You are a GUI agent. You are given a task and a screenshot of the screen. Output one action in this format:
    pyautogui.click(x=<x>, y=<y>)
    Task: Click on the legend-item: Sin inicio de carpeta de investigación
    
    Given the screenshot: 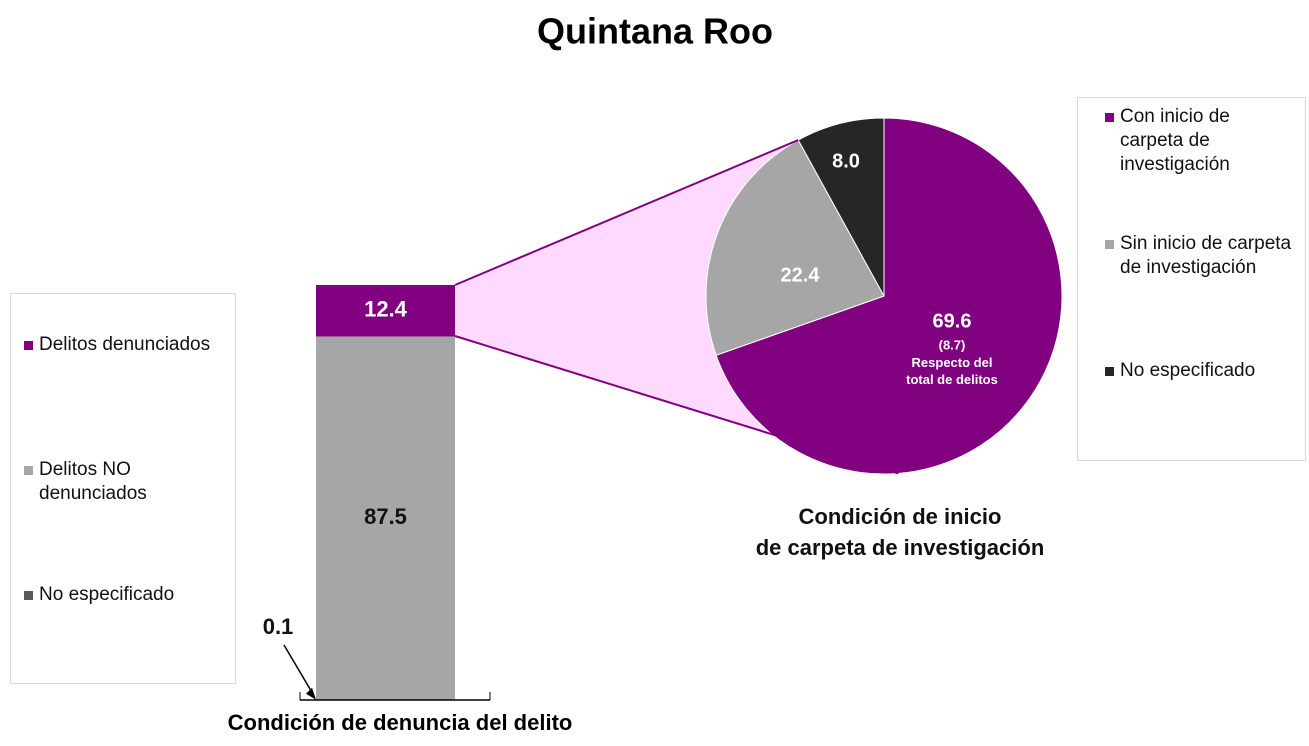 What is the action you would take?
    pyautogui.click(x=1200, y=256)
    